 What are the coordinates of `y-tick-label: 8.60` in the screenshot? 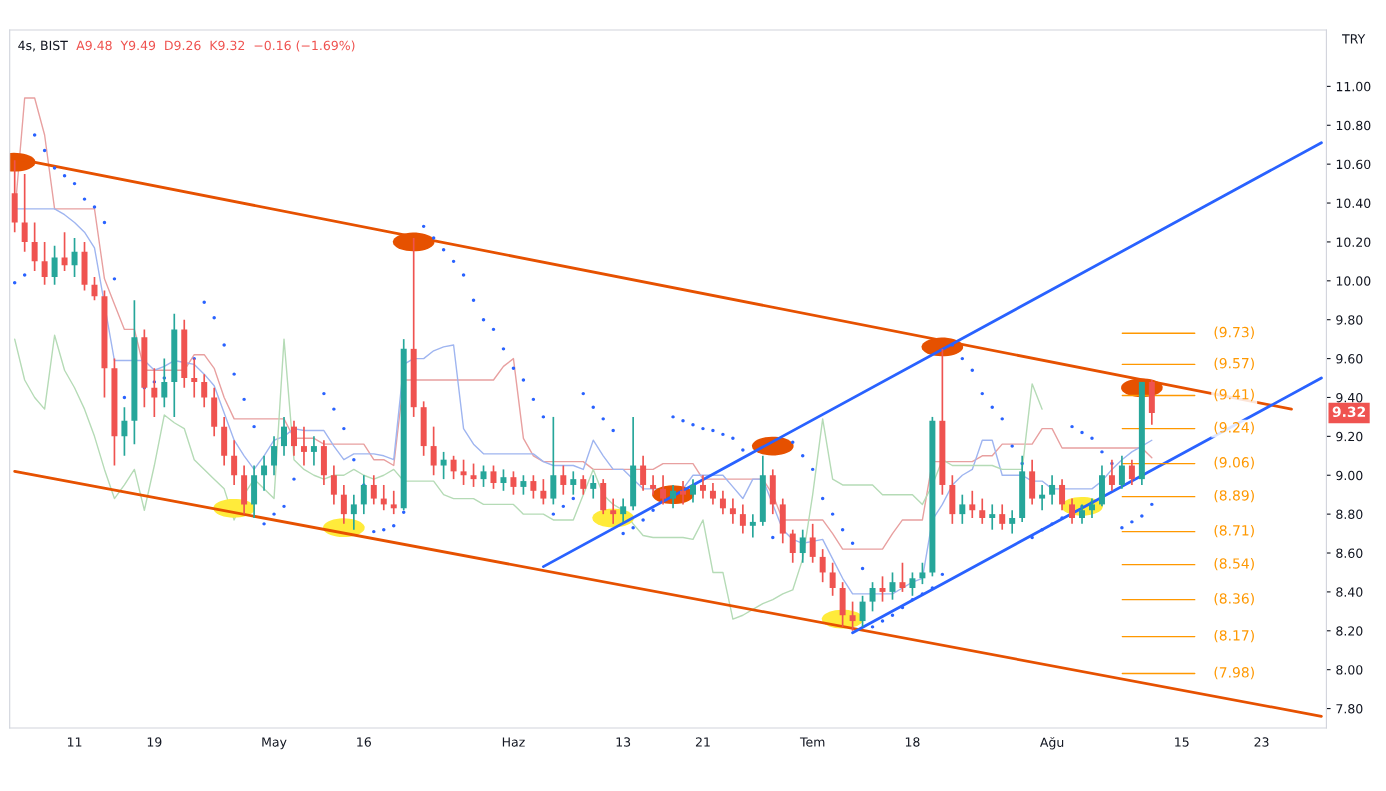 It's located at (1349, 553).